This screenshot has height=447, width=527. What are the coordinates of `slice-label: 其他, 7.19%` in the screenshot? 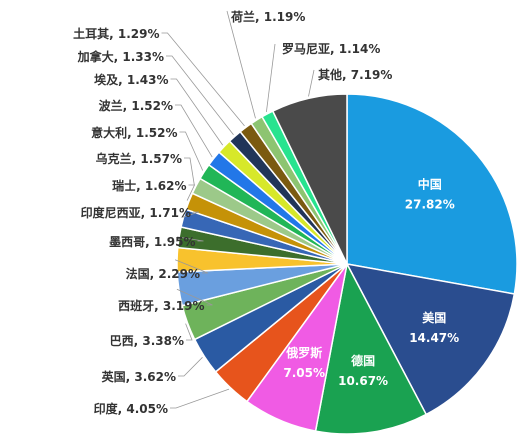 It's located at (355, 74).